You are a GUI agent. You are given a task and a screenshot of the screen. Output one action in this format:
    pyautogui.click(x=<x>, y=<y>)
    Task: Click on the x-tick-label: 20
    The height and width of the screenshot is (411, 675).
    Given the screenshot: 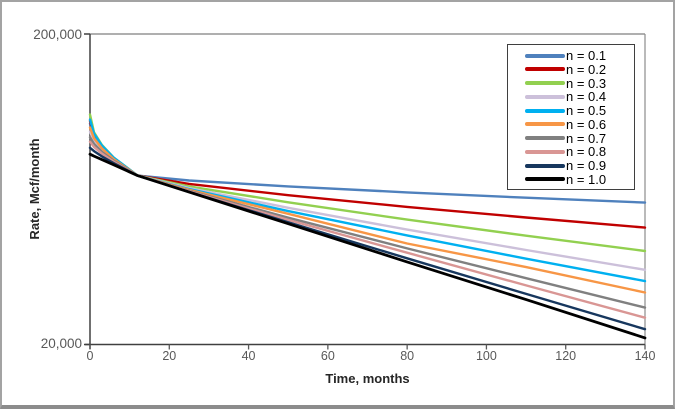 What is the action you would take?
    pyautogui.click(x=169, y=356)
    